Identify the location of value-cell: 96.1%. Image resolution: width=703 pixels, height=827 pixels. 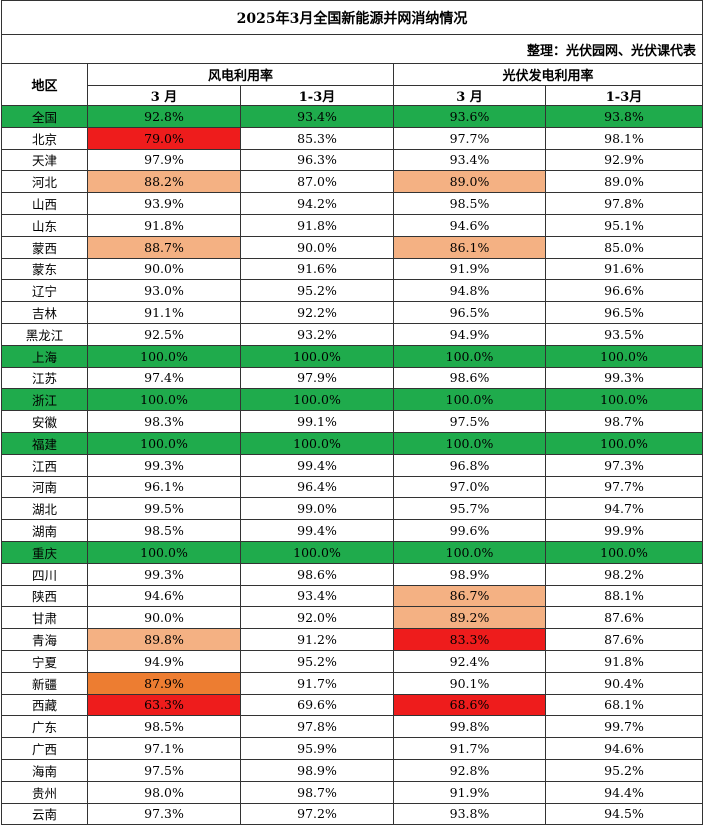
(164, 487).